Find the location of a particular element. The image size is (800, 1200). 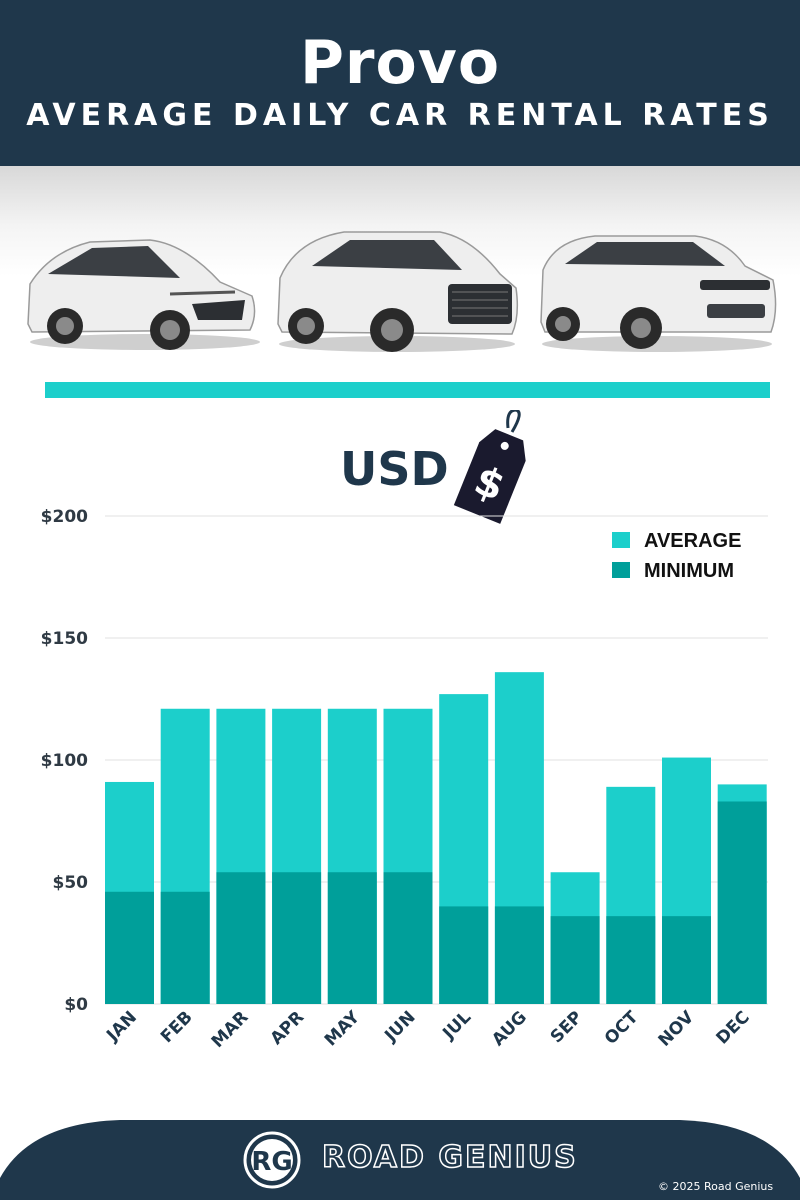

legend-label-minimum: MINIMUM is located at coordinates (689, 571).